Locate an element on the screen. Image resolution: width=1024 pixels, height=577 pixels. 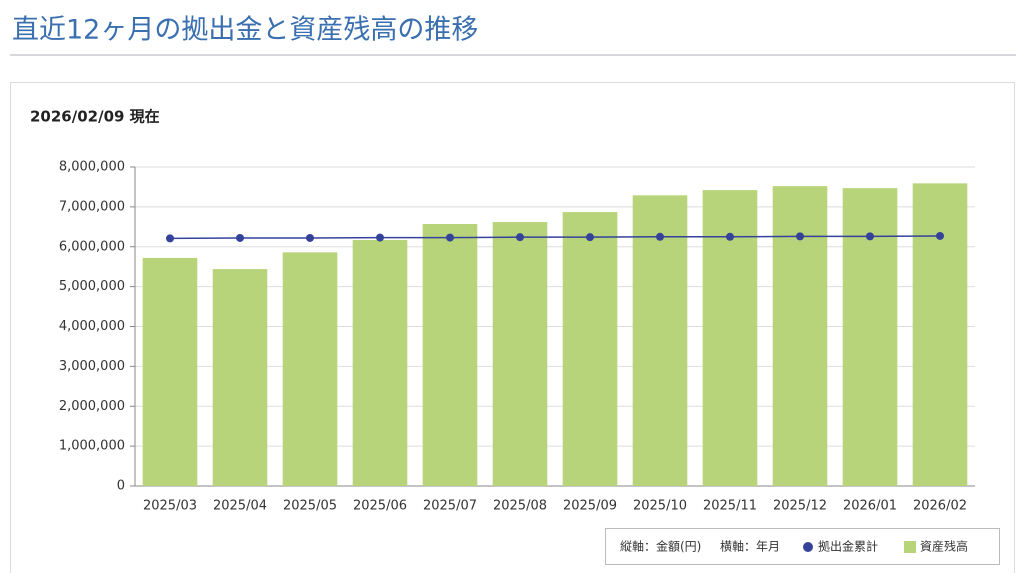
x-tick-label: 2026/01 is located at coordinates (870, 506).